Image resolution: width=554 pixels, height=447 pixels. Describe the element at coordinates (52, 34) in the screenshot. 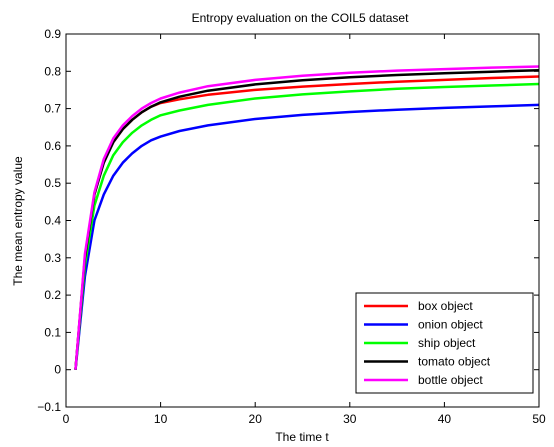

I see `y-tick-label: 0.9` at that location.